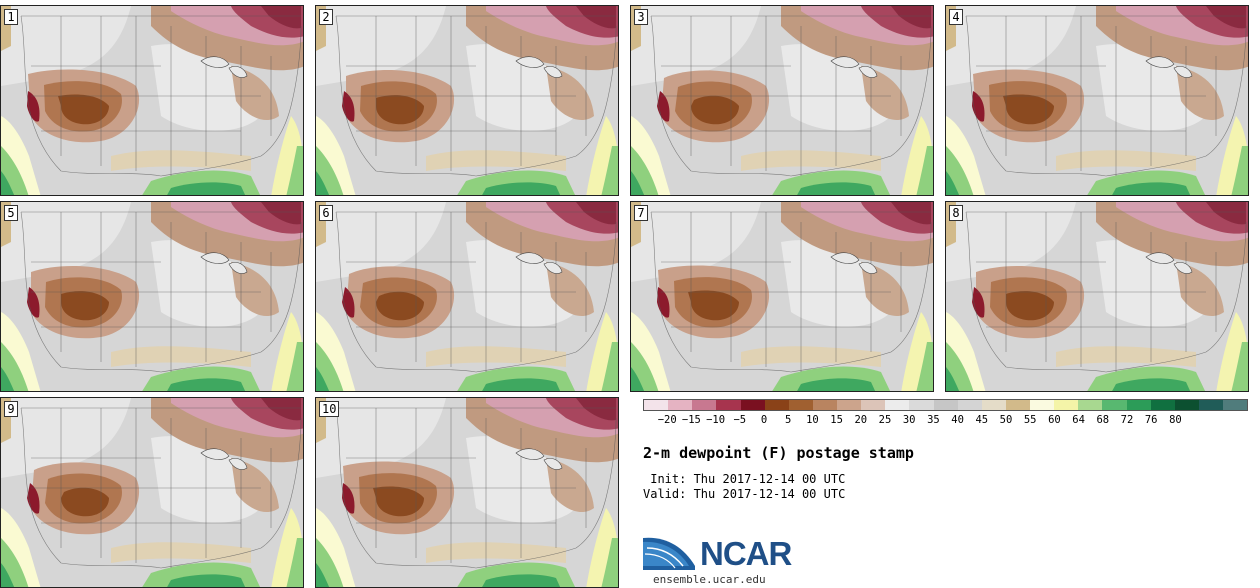 This screenshot has width=1260, height=588. I want to click on member-label: 7, so click(641, 213).